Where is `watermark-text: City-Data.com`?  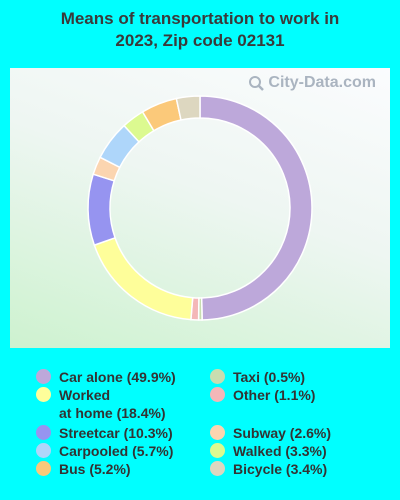
watermark-text: City-Data.com is located at coordinates (322, 82).